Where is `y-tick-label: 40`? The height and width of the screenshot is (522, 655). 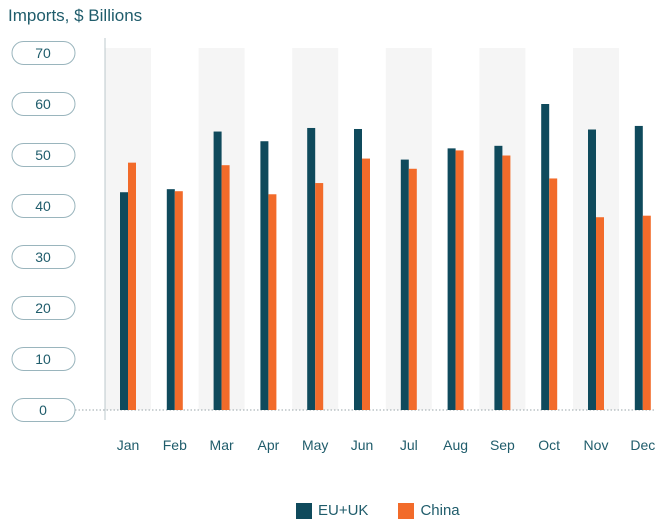 y-tick-label: 40 is located at coordinates (43, 206).